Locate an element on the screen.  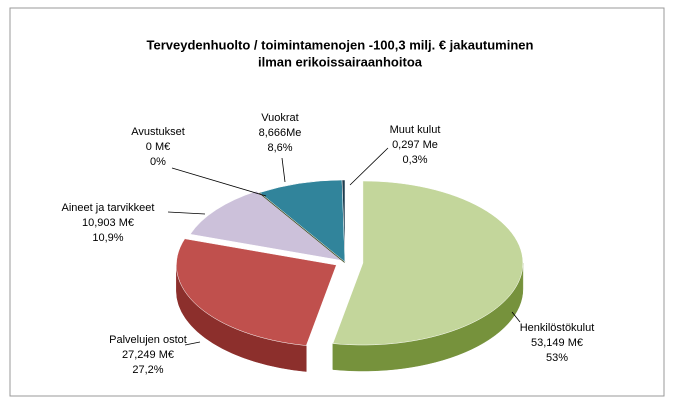
category-label: Vuokrat is located at coordinates (280, 118).